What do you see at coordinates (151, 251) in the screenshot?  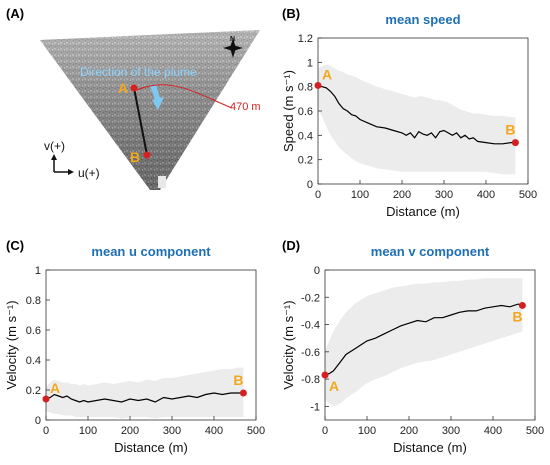 I see `chart-title: mean u component` at bounding box center [151, 251].